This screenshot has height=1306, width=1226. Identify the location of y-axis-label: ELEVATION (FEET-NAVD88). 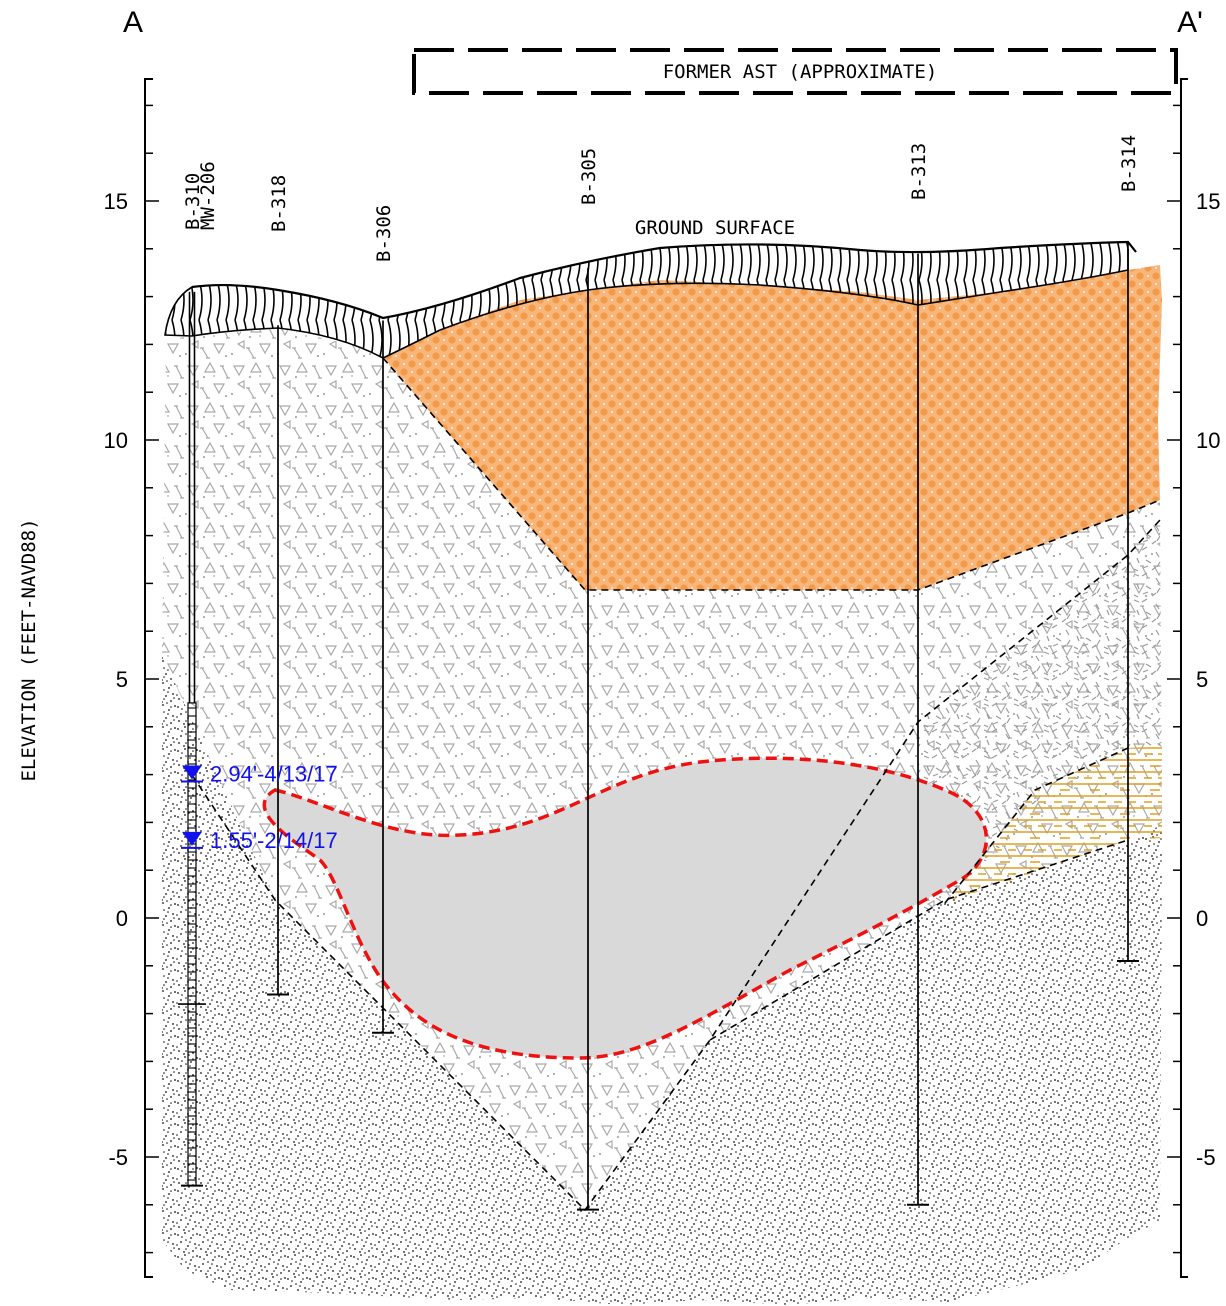
(29, 649).